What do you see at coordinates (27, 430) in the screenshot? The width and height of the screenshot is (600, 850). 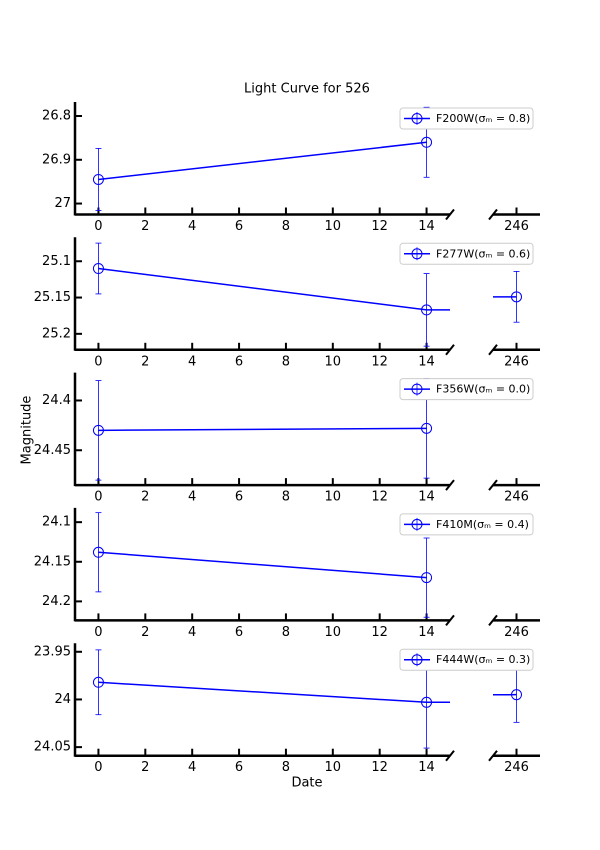 I see `y-axis-label: Magnitude` at bounding box center [27, 430].